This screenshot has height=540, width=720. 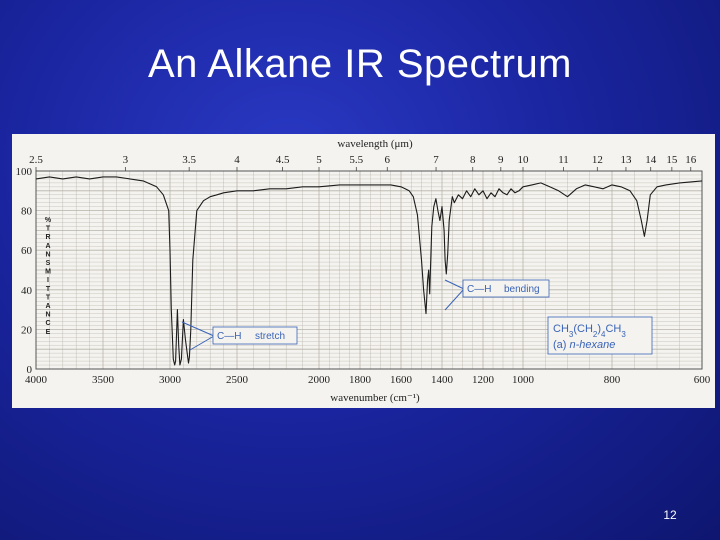 I want to click on formula-subscript: 4, so click(x=603, y=334).